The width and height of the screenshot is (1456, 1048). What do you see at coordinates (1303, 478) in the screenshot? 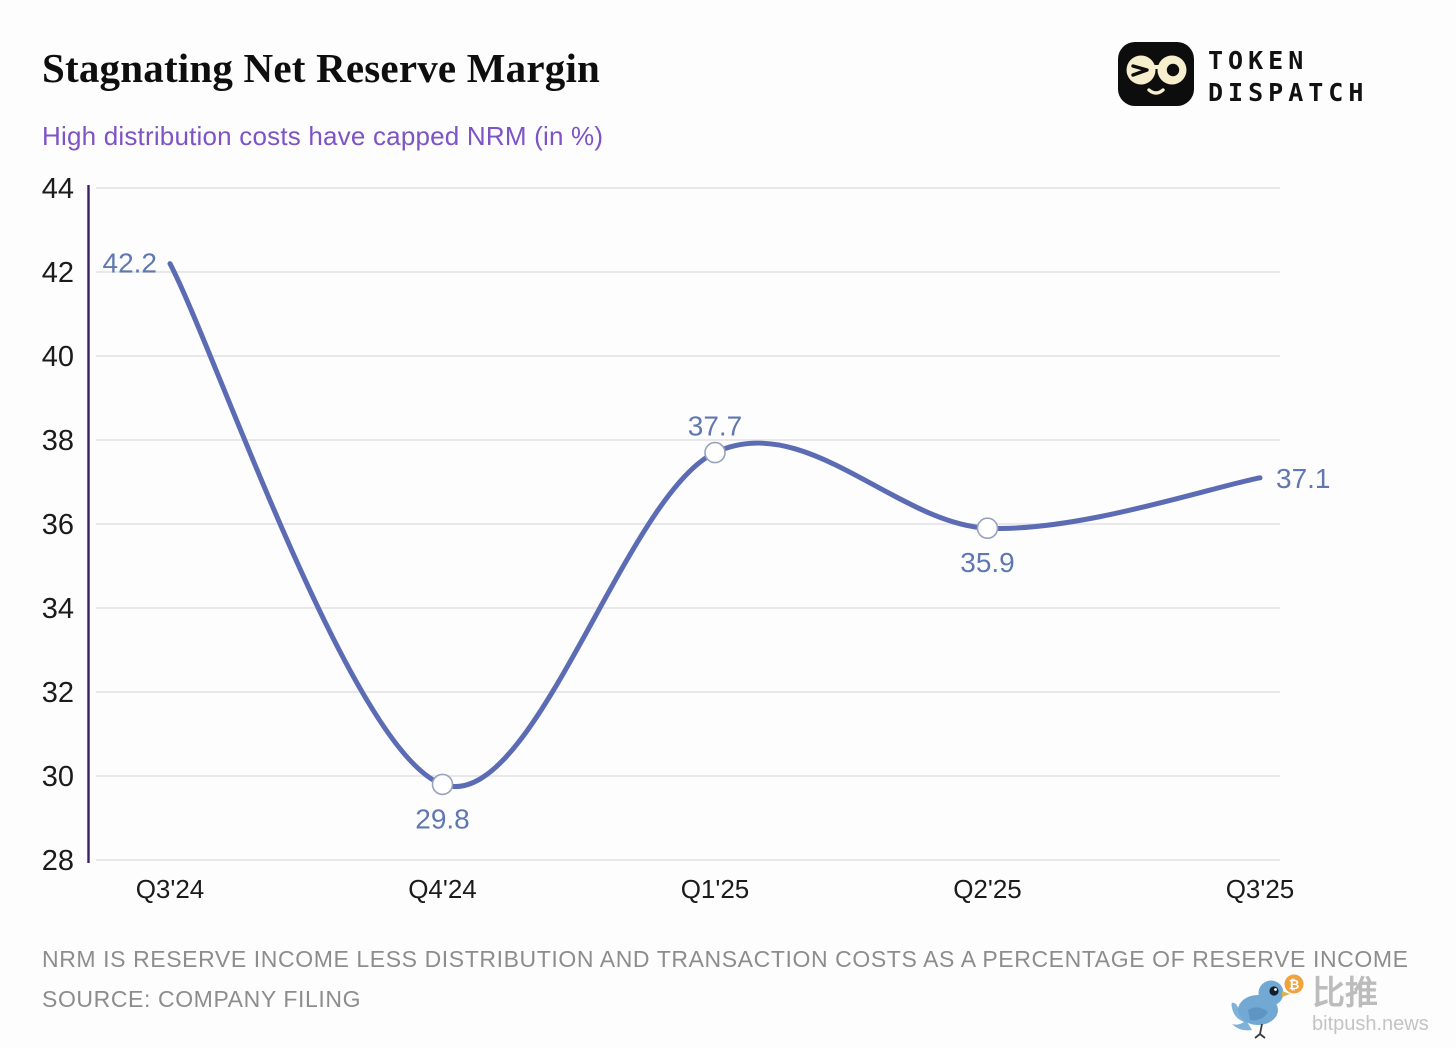
I see `data-point-label: 37.1` at bounding box center [1303, 478].